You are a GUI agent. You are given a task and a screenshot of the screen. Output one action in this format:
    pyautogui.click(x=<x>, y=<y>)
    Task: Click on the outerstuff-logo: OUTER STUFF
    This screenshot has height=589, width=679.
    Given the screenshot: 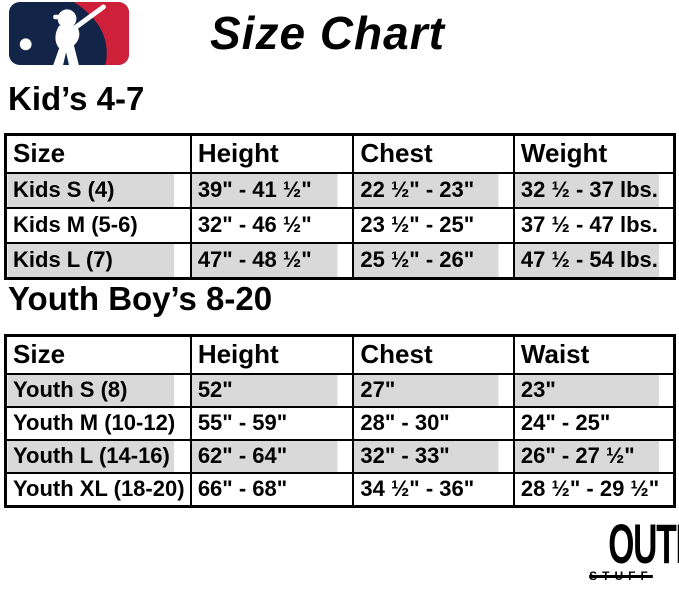 What is the action you would take?
    pyautogui.click(x=625, y=549)
    